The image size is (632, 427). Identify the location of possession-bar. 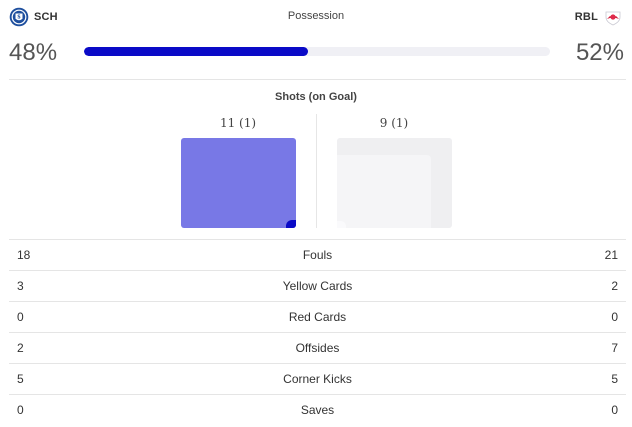
(317, 51).